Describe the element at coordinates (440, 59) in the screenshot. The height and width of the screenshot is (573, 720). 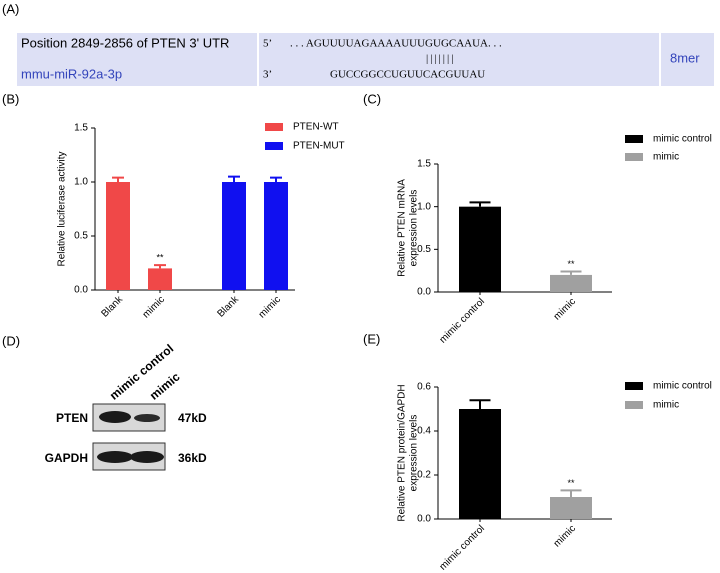
I see `pairing: |||||||` at that location.